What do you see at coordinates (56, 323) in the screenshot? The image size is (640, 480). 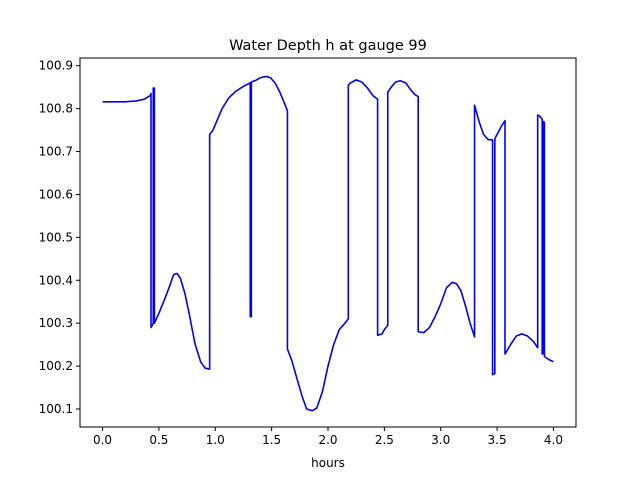 I see `y-tick-label: 100.3` at bounding box center [56, 323].